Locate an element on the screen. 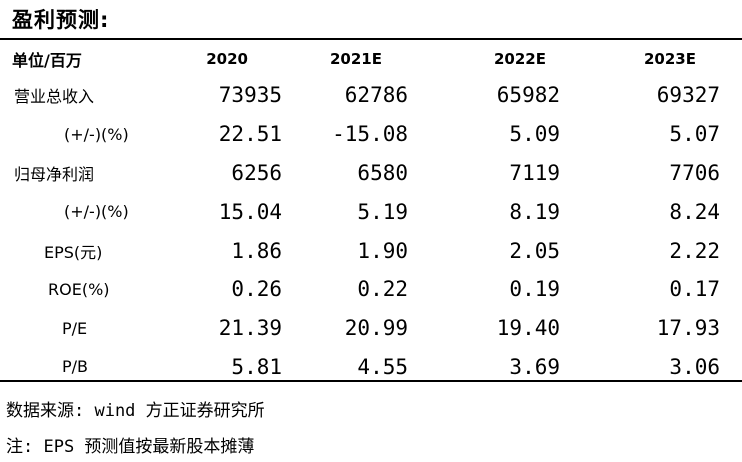 The width and height of the screenshot is (742, 462). cell-value: 21.39 is located at coordinates (250, 328).